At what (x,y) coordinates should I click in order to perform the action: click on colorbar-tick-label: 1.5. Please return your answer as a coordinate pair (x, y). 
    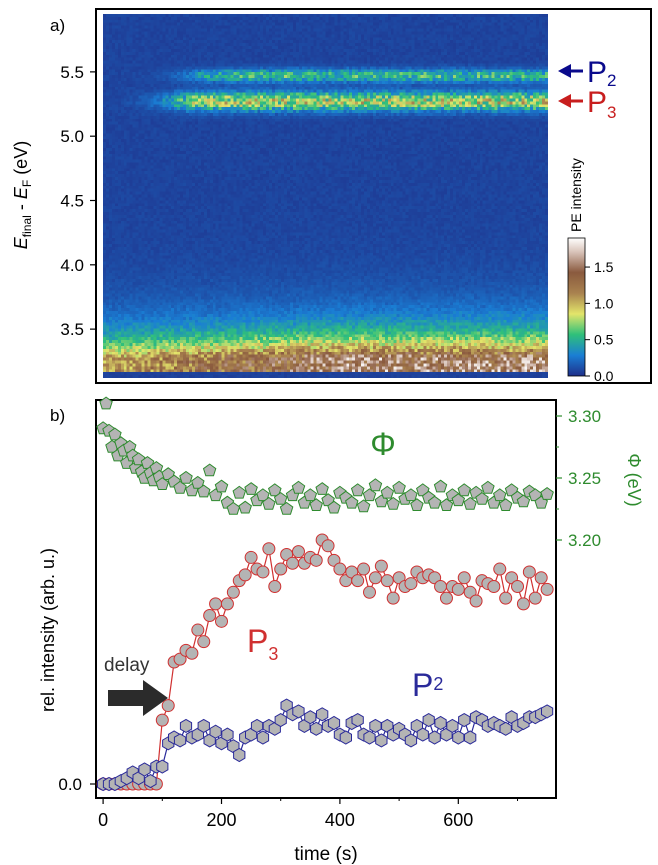
    Looking at the image, I should click on (604, 267).